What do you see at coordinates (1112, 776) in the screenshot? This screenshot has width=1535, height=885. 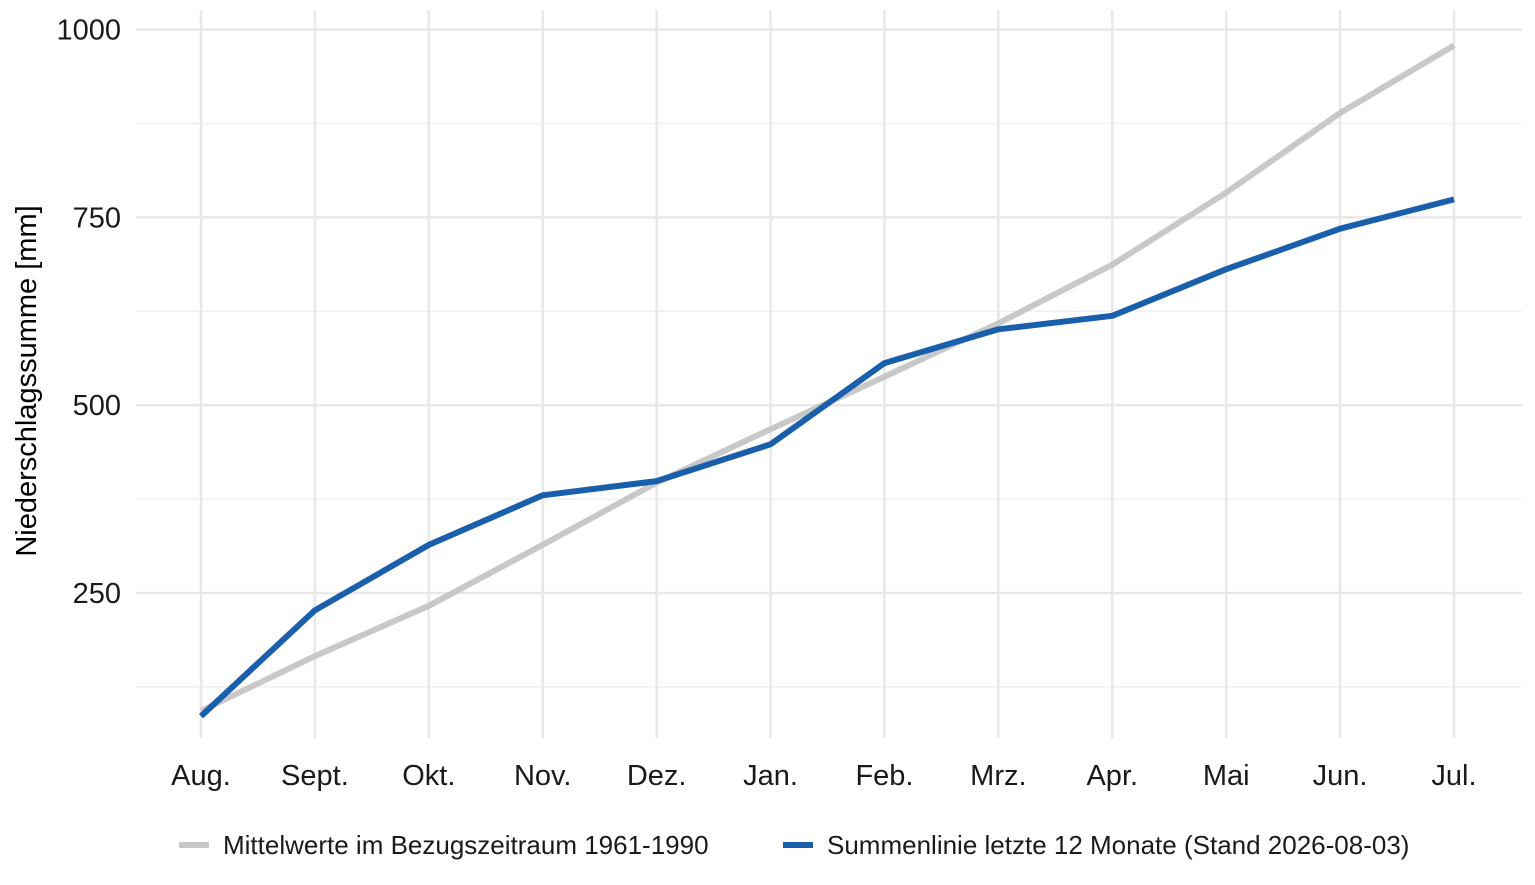 I see `x-tick-label: Apr.` at bounding box center [1112, 776].